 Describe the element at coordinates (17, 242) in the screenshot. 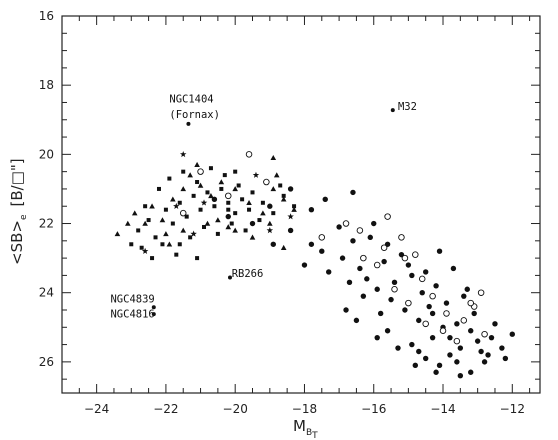

I see `y-axis-label-main: <SB>` at that location.